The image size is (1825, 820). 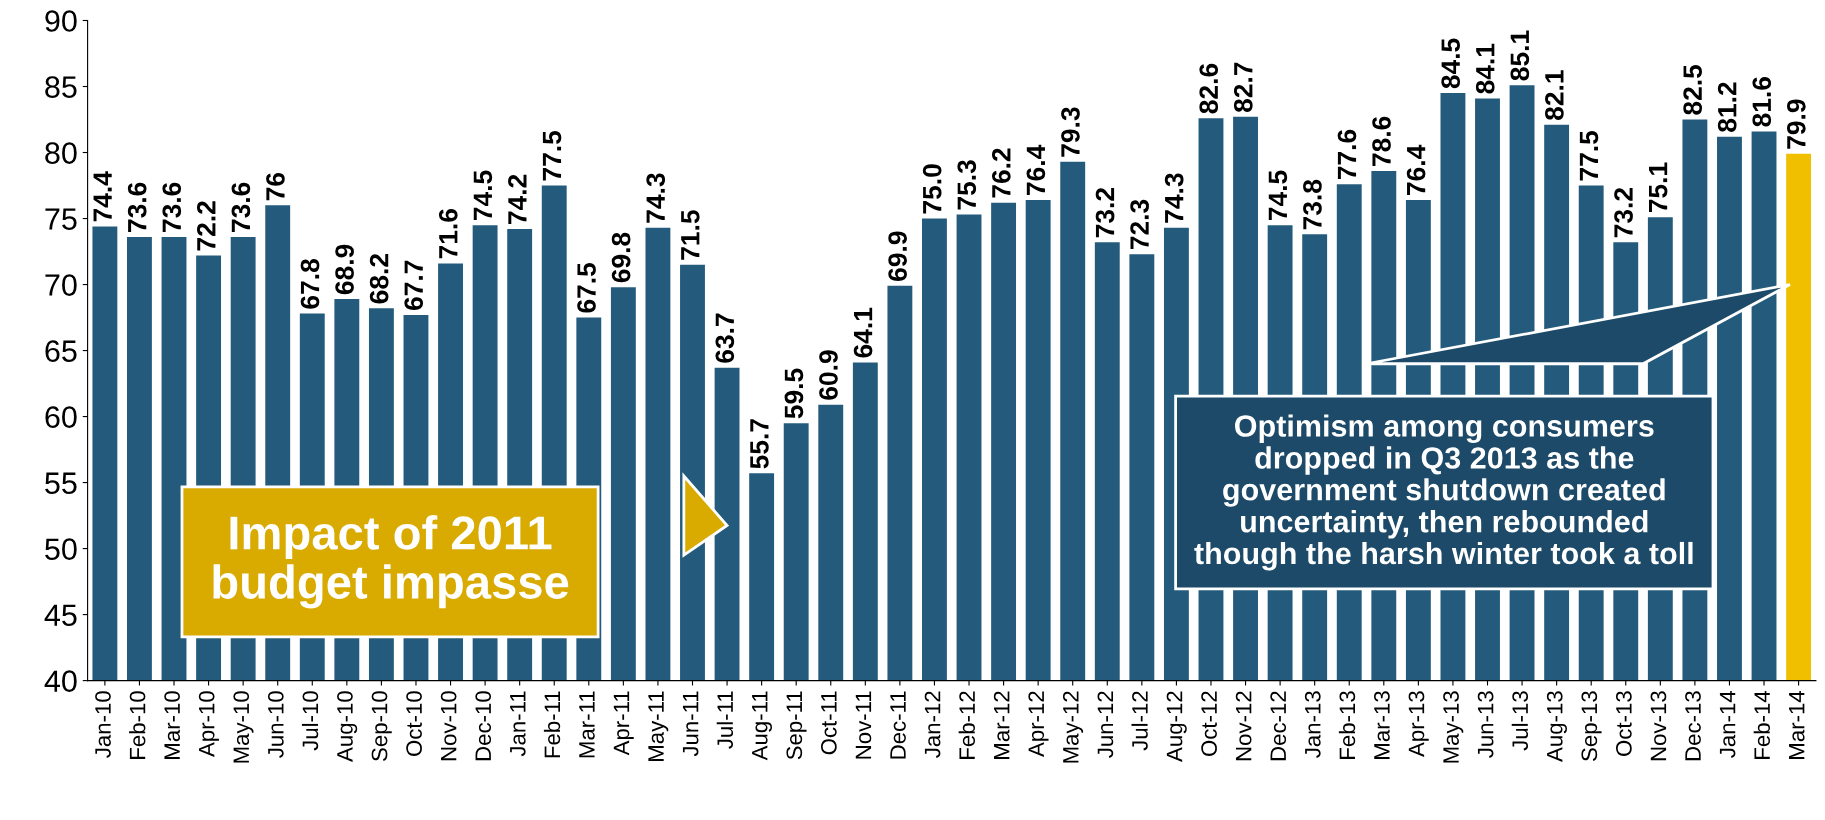 What do you see at coordinates (1761, 724) in the screenshot?
I see `x-tick-label: Feb-14` at bounding box center [1761, 724].